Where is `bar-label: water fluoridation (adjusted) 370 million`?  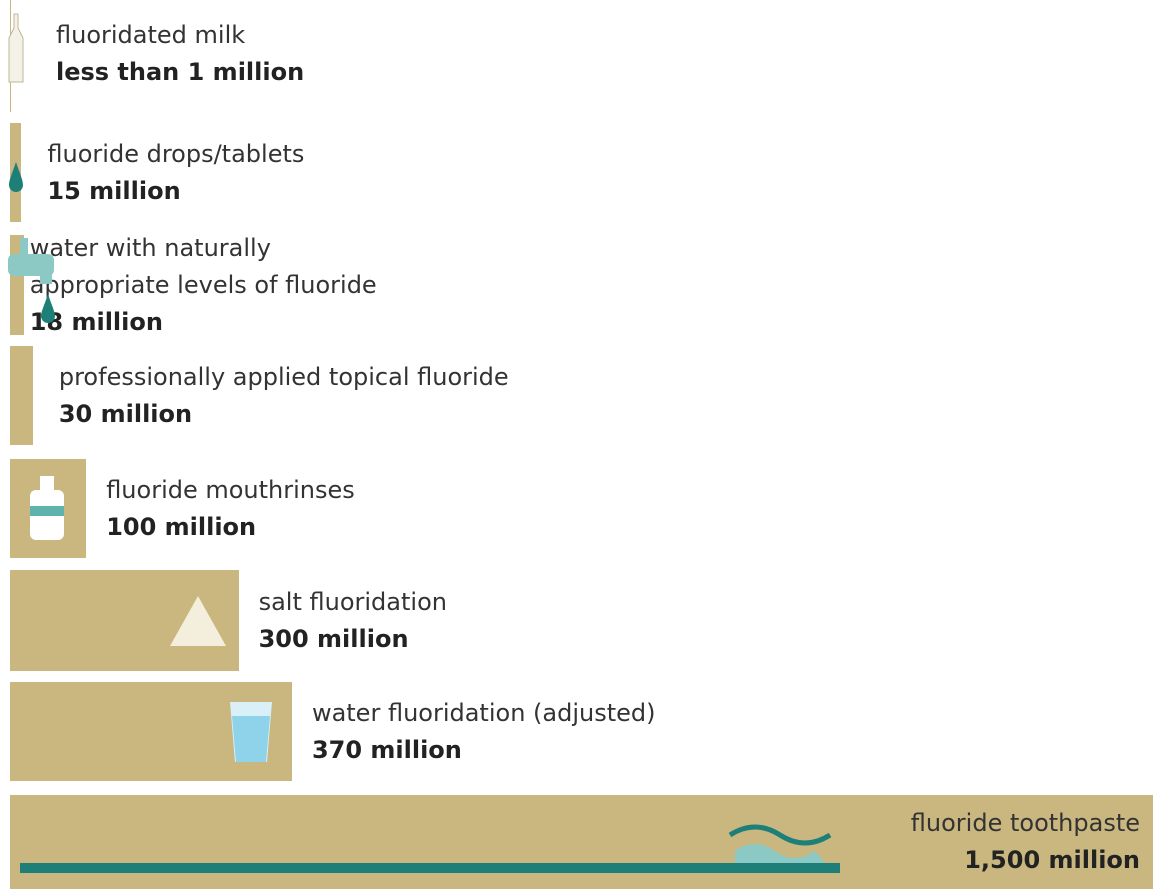
bar-label: water fluoridation (adjusted) 370 million is located at coordinates (484, 732).